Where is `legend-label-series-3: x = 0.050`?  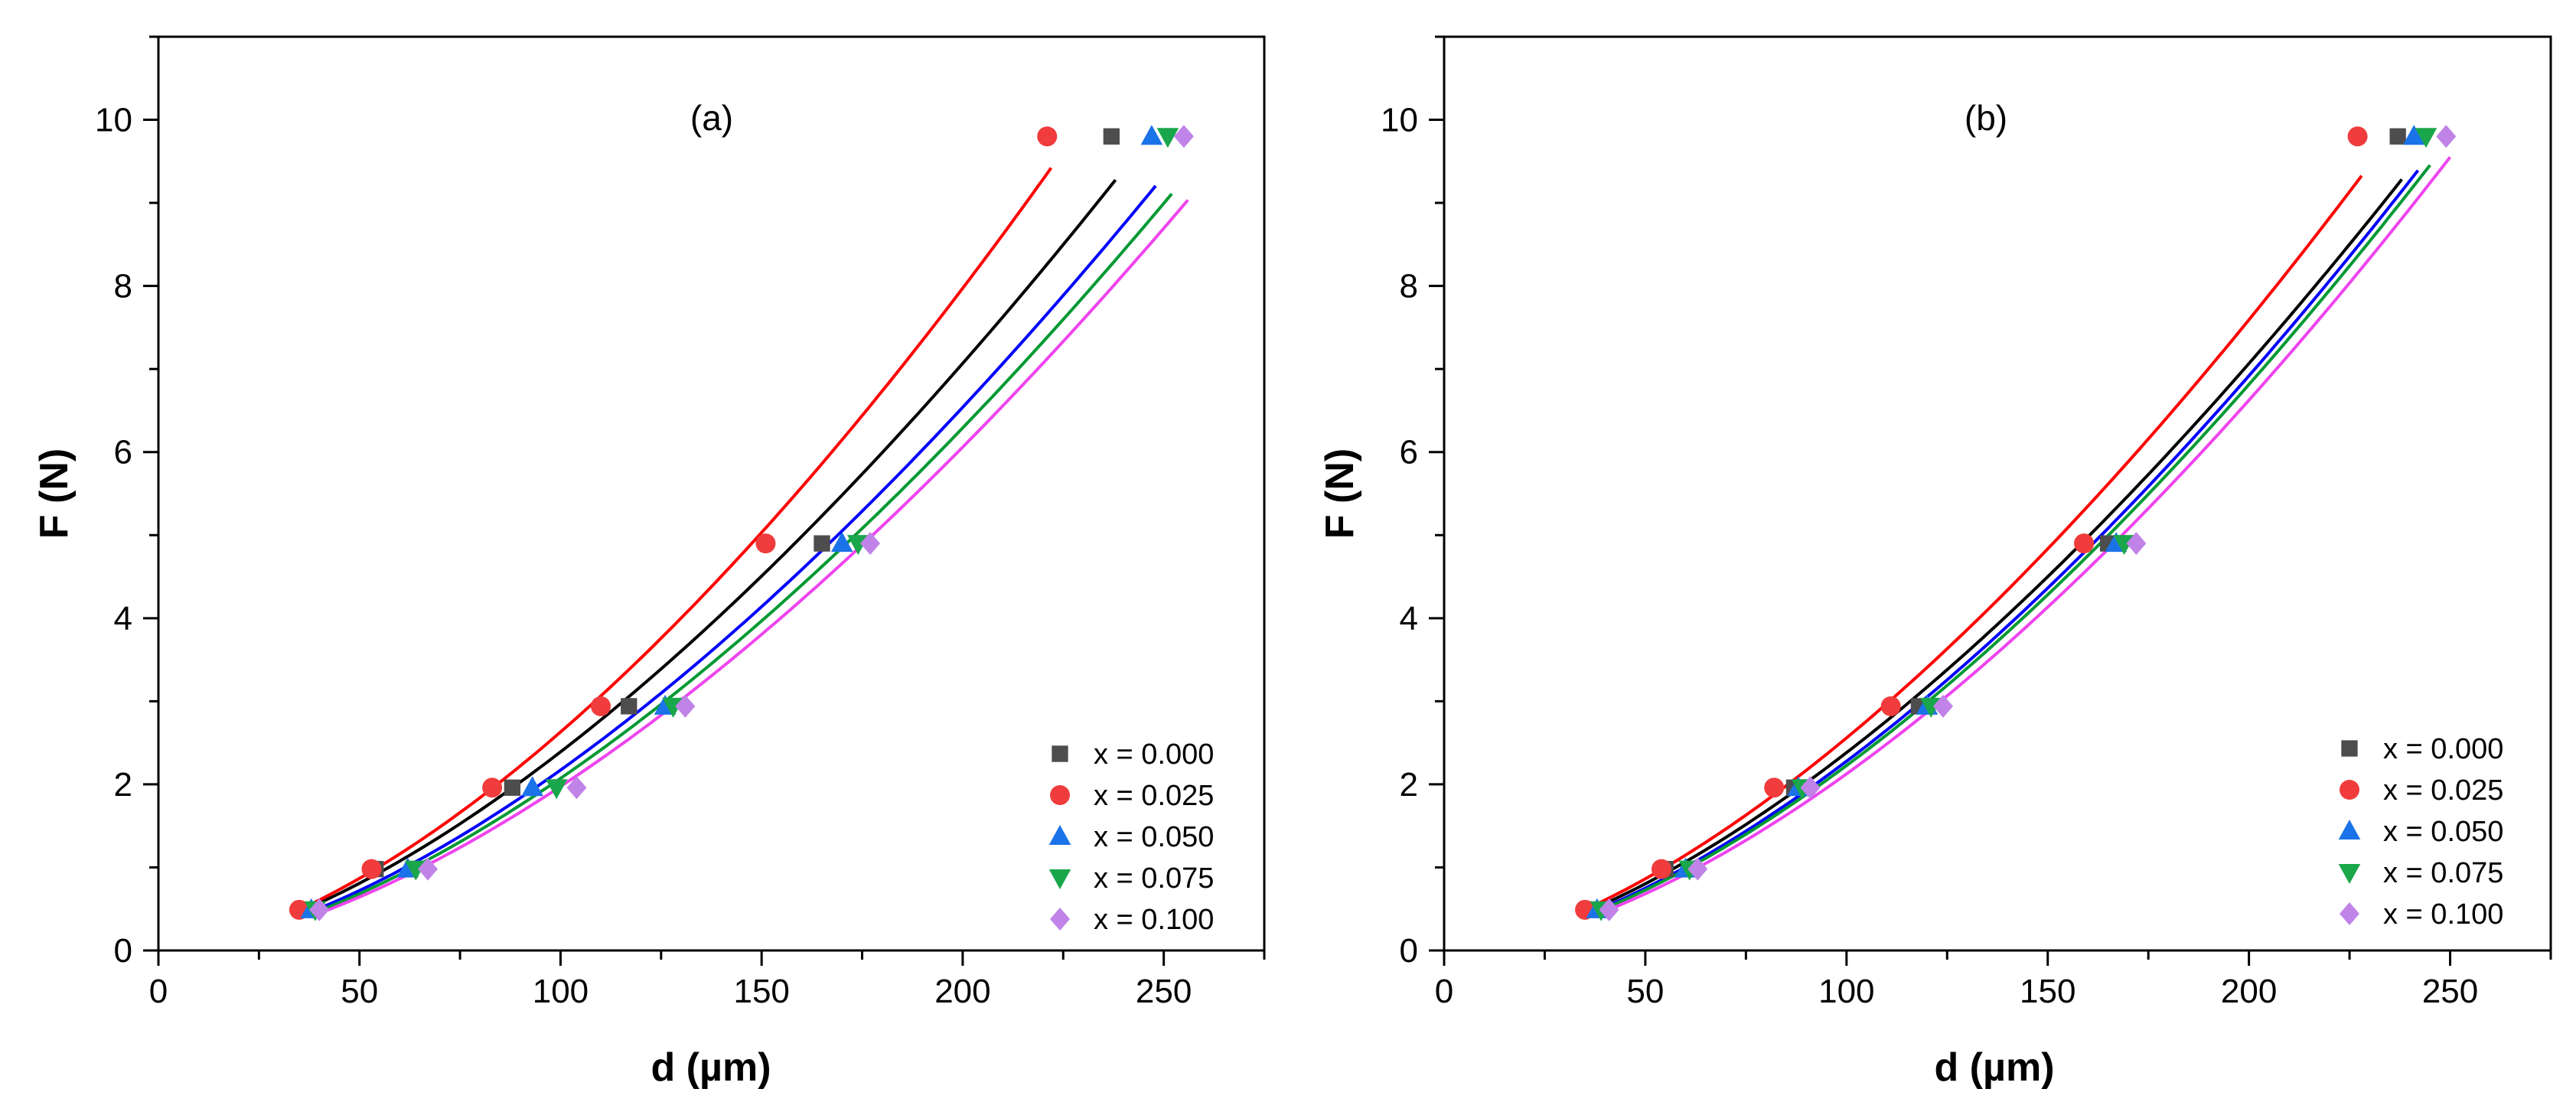
legend-label-series-3: x = 0.050 is located at coordinates (1154, 837).